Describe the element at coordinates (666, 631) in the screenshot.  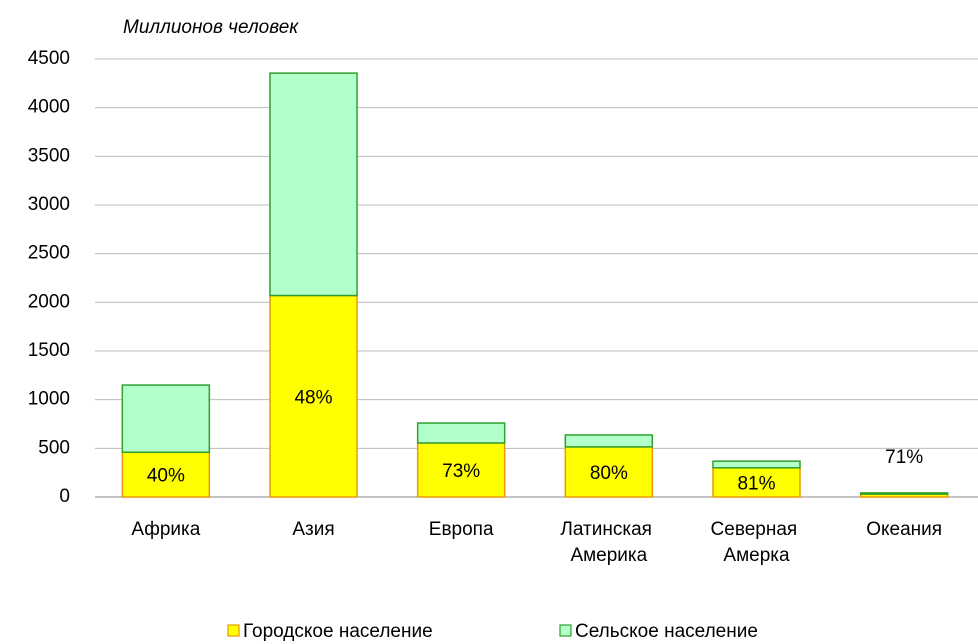
I see `legend-label: Сельское население` at that location.